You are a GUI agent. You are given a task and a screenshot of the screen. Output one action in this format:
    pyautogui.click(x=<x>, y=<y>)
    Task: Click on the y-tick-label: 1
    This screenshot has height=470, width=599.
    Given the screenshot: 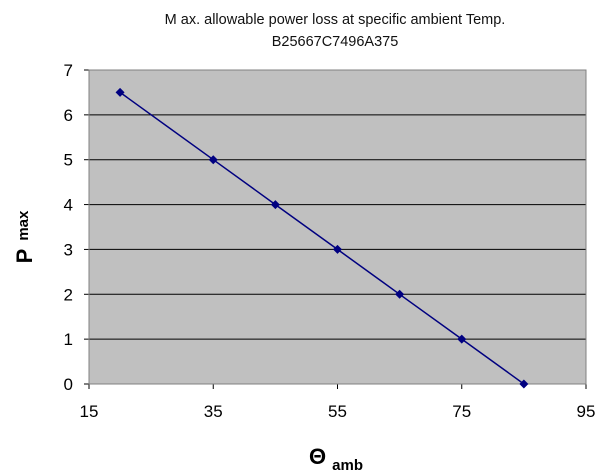 What is the action you would take?
    pyautogui.click(x=68, y=339)
    